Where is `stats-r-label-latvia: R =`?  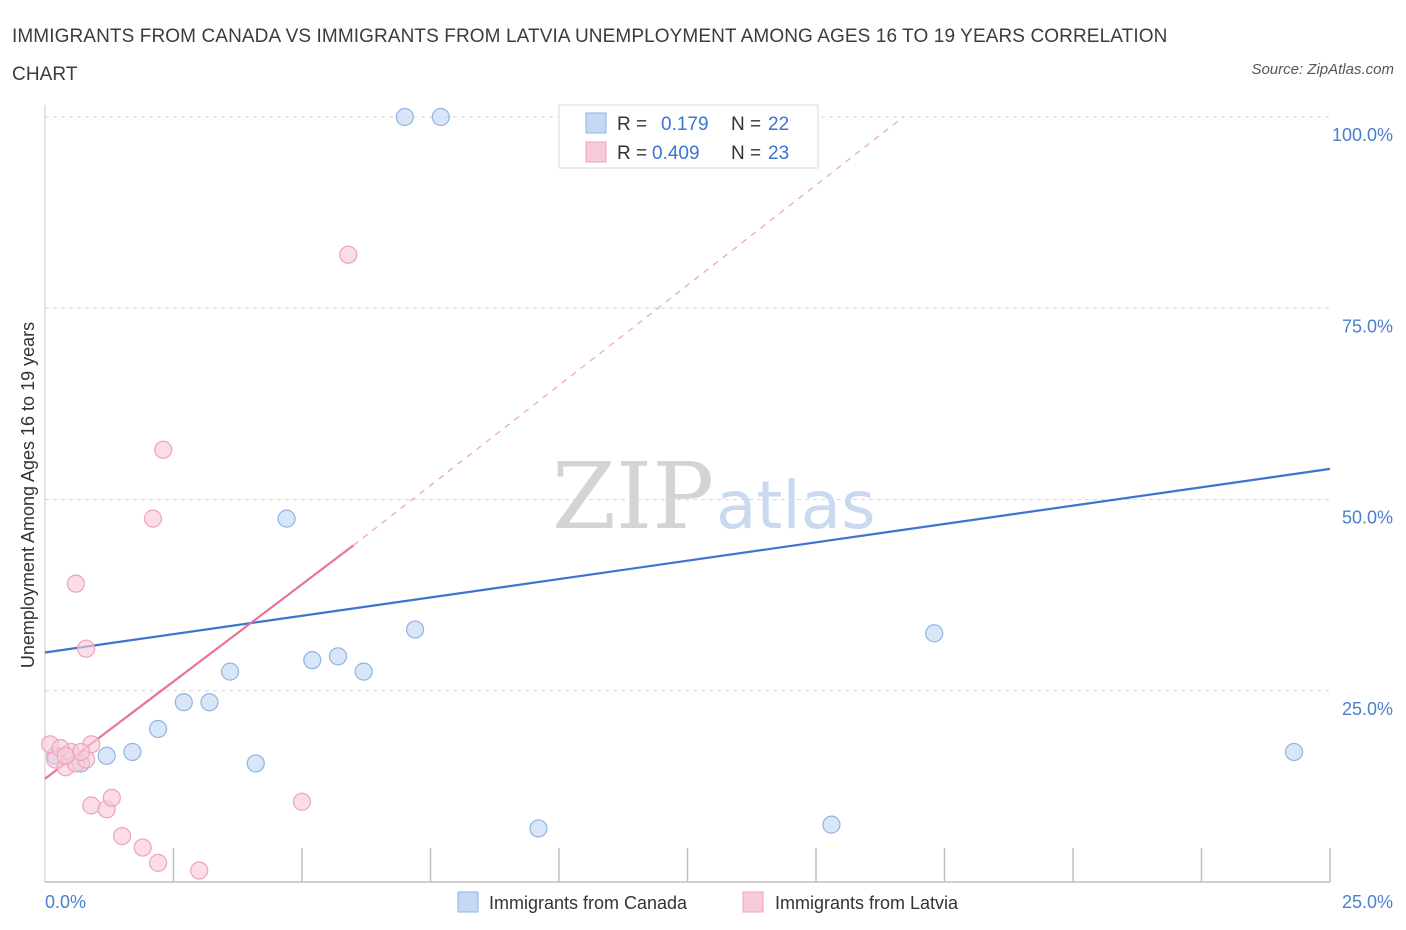 stats-r-label-latvia: R = is located at coordinates (632, 153).